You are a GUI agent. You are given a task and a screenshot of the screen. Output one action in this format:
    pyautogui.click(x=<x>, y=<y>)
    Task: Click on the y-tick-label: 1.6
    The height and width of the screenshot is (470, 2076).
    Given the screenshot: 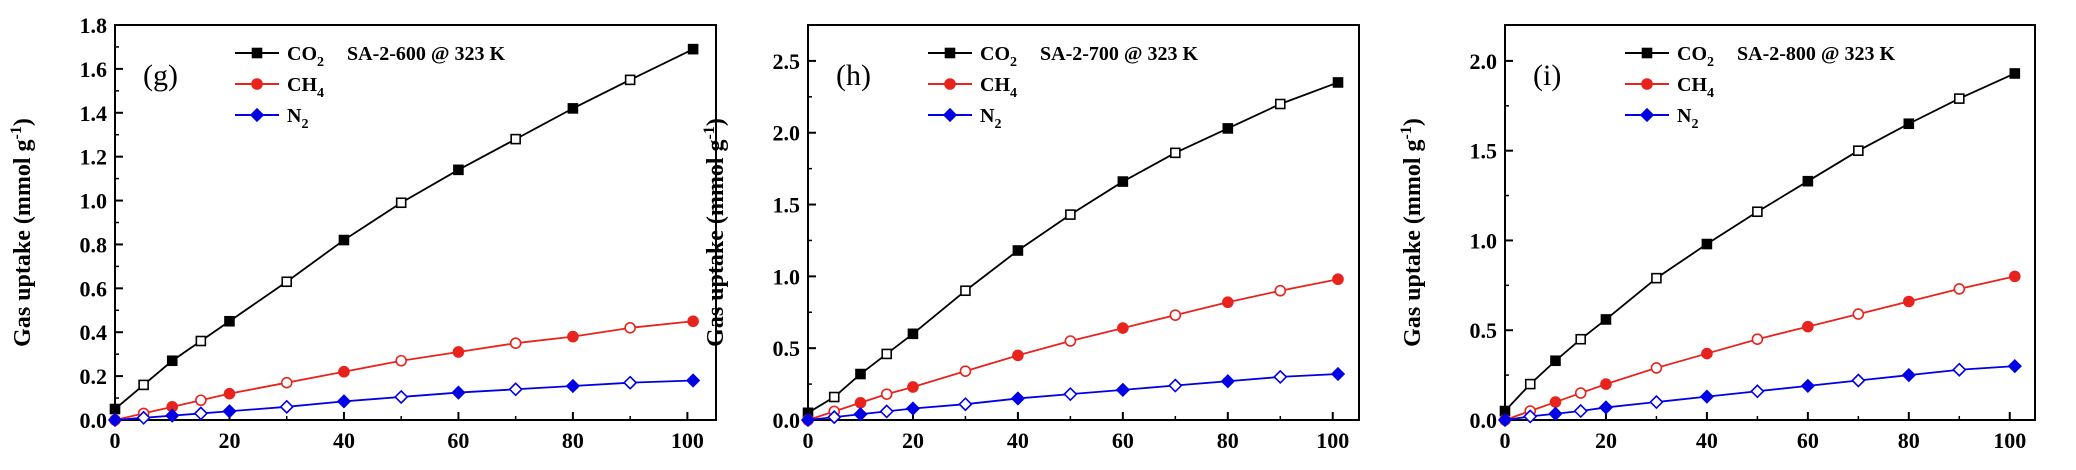 What is the action you would take?
    pyautogui.click(x=94, y=69)
    